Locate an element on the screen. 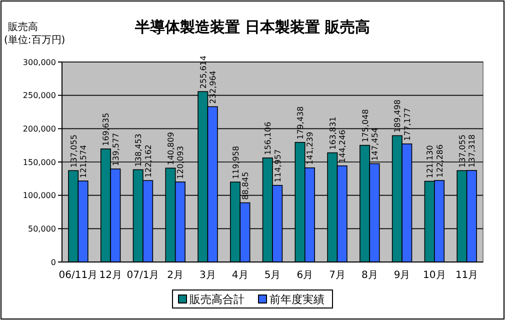  legend-label: 前年度実績 is located at coordinates (297, 299).